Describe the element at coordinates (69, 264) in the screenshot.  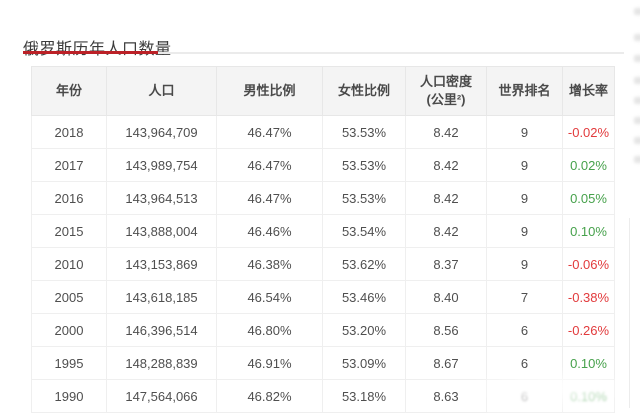
I see `cell-year: 2010` at that location.